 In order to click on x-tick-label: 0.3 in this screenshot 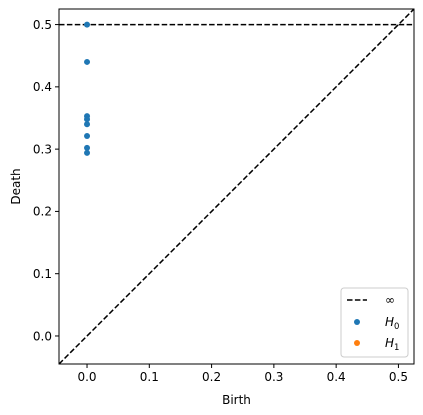, I will do `click(273, 377)`.